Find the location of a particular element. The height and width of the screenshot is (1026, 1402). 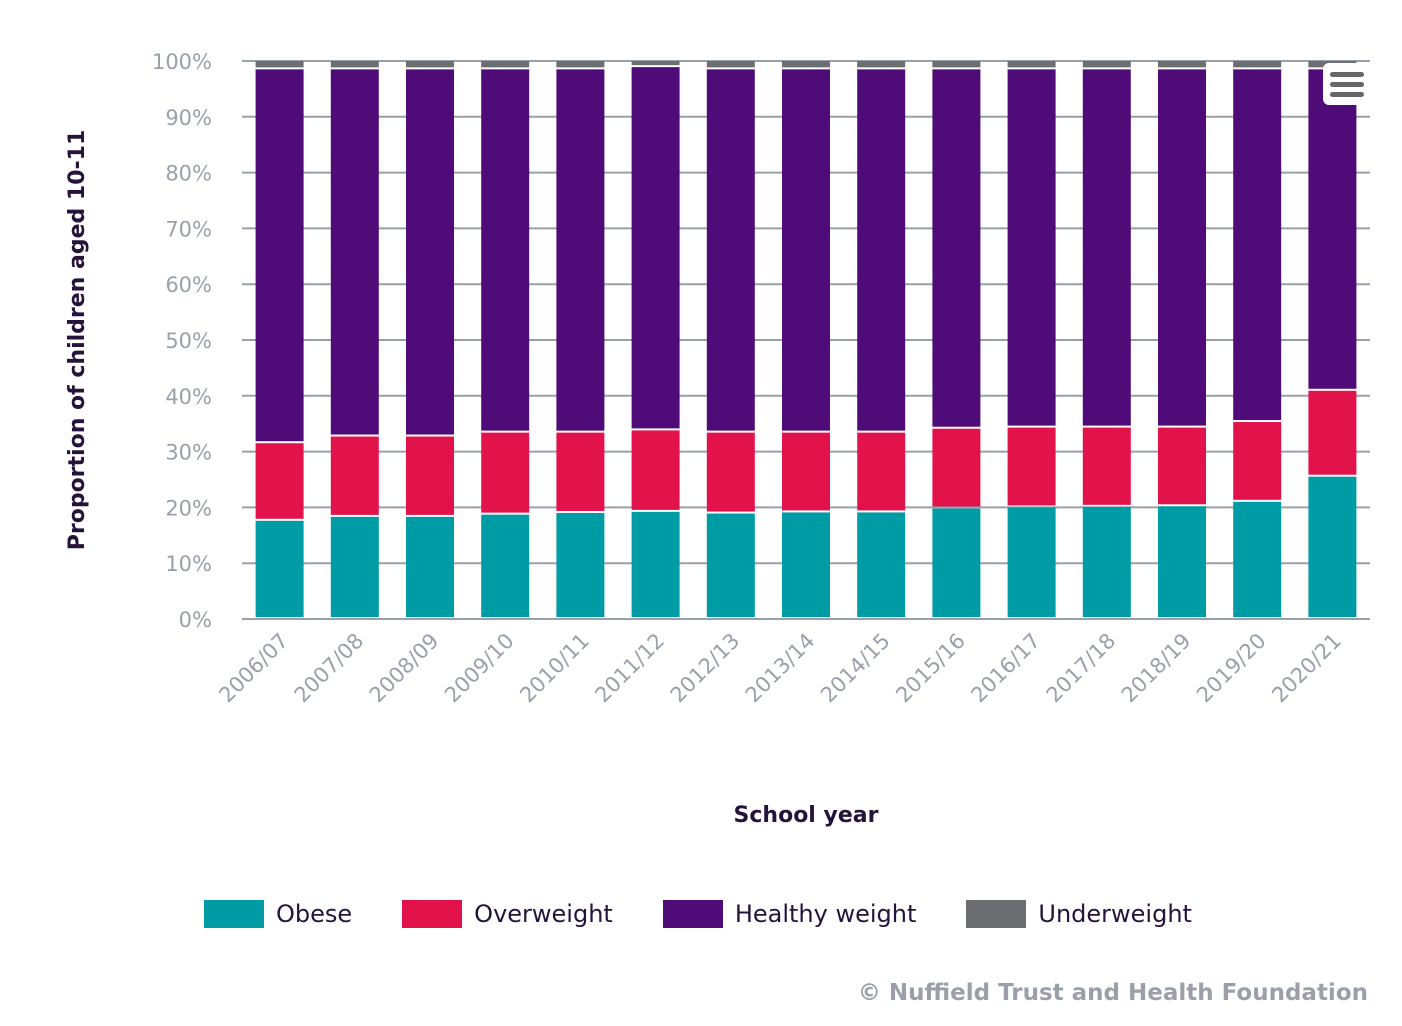

x-tick-label: 2019/20 is located at coordinates (1231, 668).